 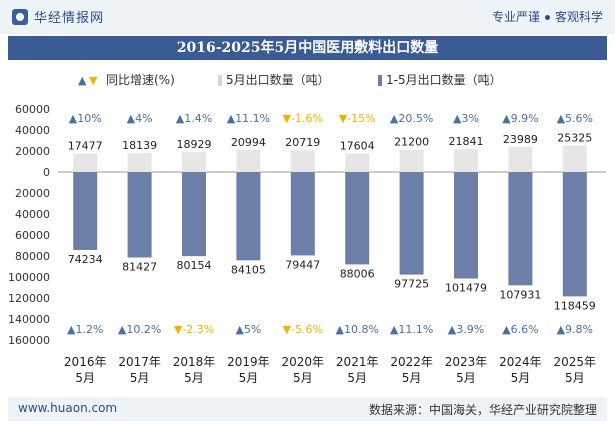 What do you see at coordinates (520, 118) in the screenshot?
I see `monthly-growth-label: ▲9.9%` at bounding box center [520, 118].